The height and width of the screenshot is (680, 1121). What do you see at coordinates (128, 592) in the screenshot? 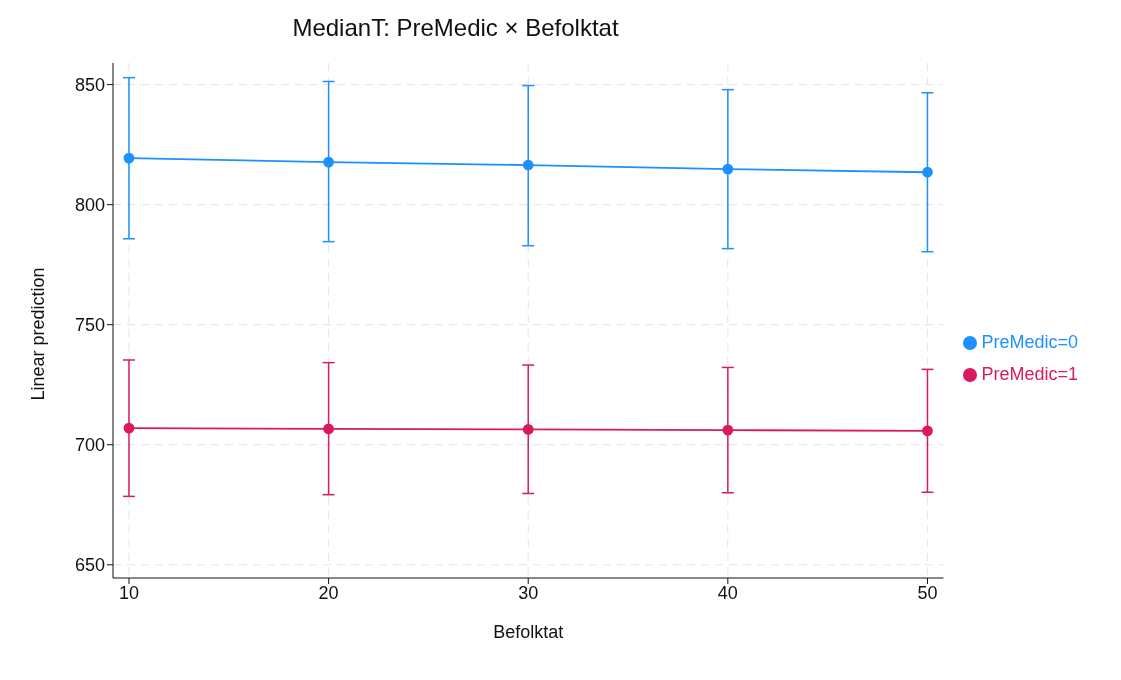
I see `x-tick-label: 10` at bounding box center [128, 592].